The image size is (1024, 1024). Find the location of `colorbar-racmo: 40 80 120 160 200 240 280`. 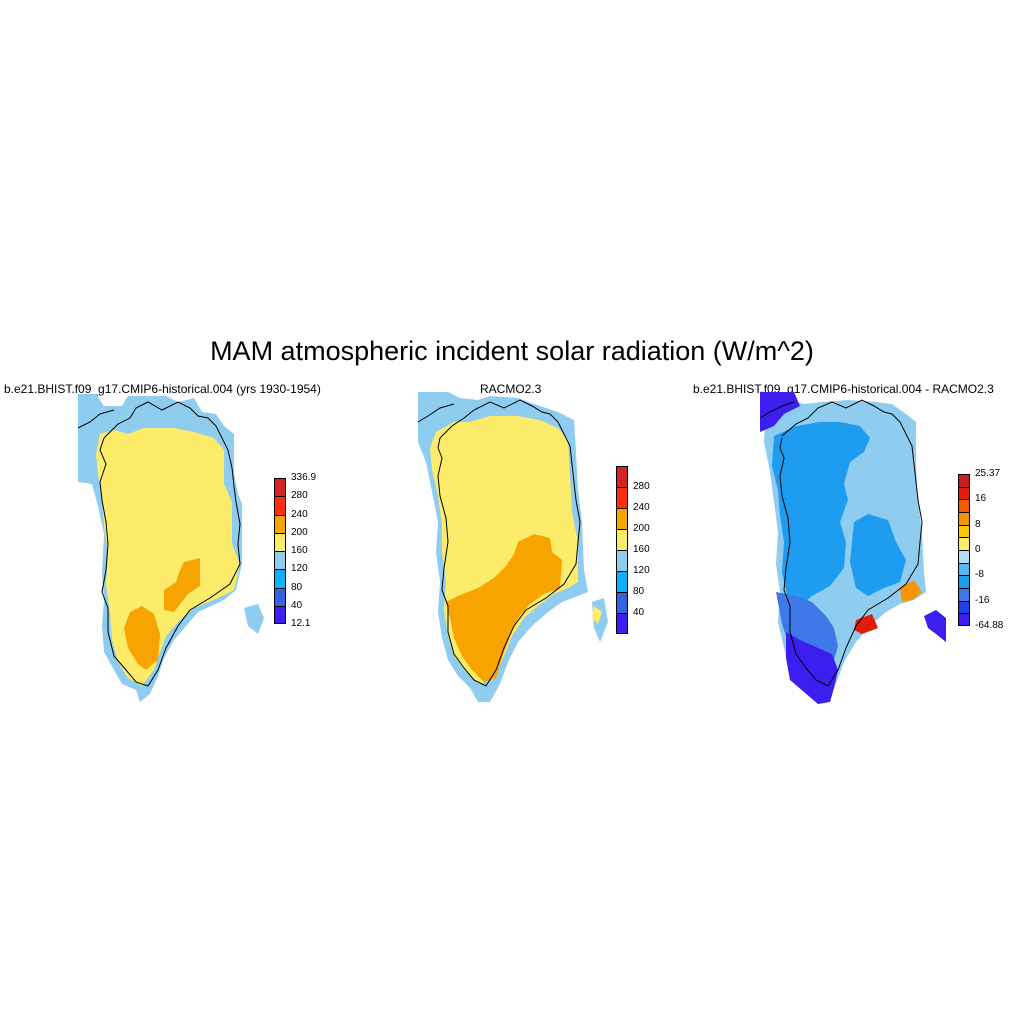

colorbar-racmo: 40 80 120 160 200 240 280 is located at coordinates (656, 550).